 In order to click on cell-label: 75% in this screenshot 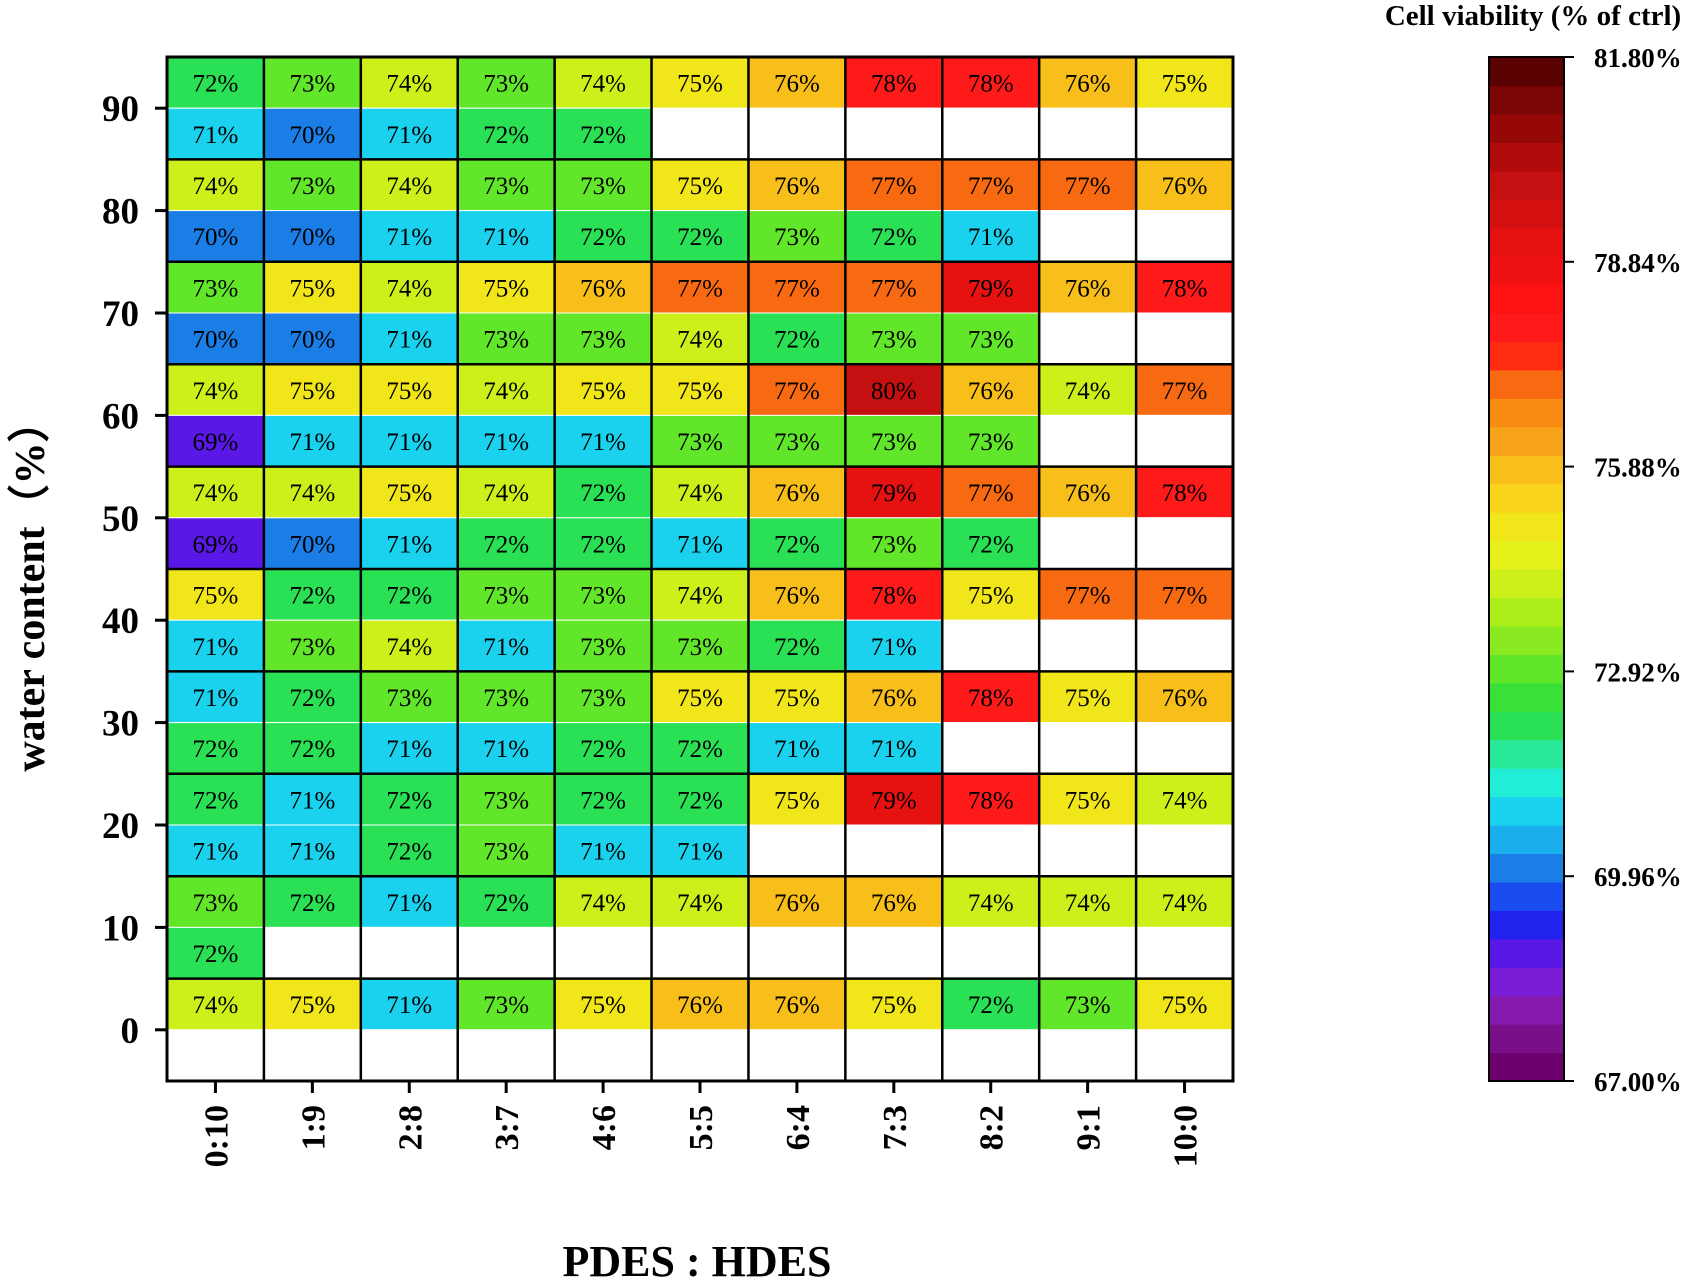, I will do `click(312, 391)`.